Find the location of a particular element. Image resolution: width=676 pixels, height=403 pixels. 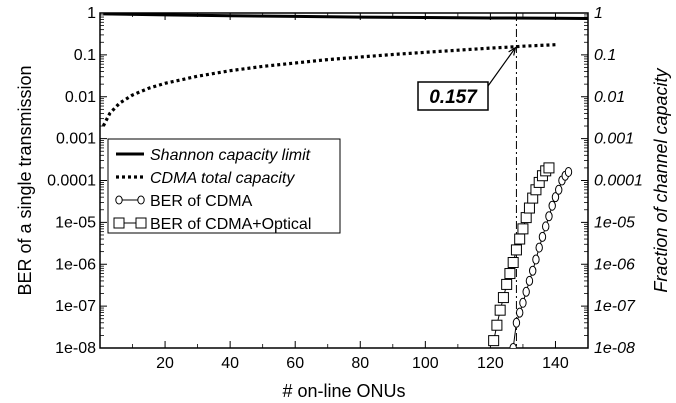

annotation-label: 0.157 is located at coordinates (453, 97).